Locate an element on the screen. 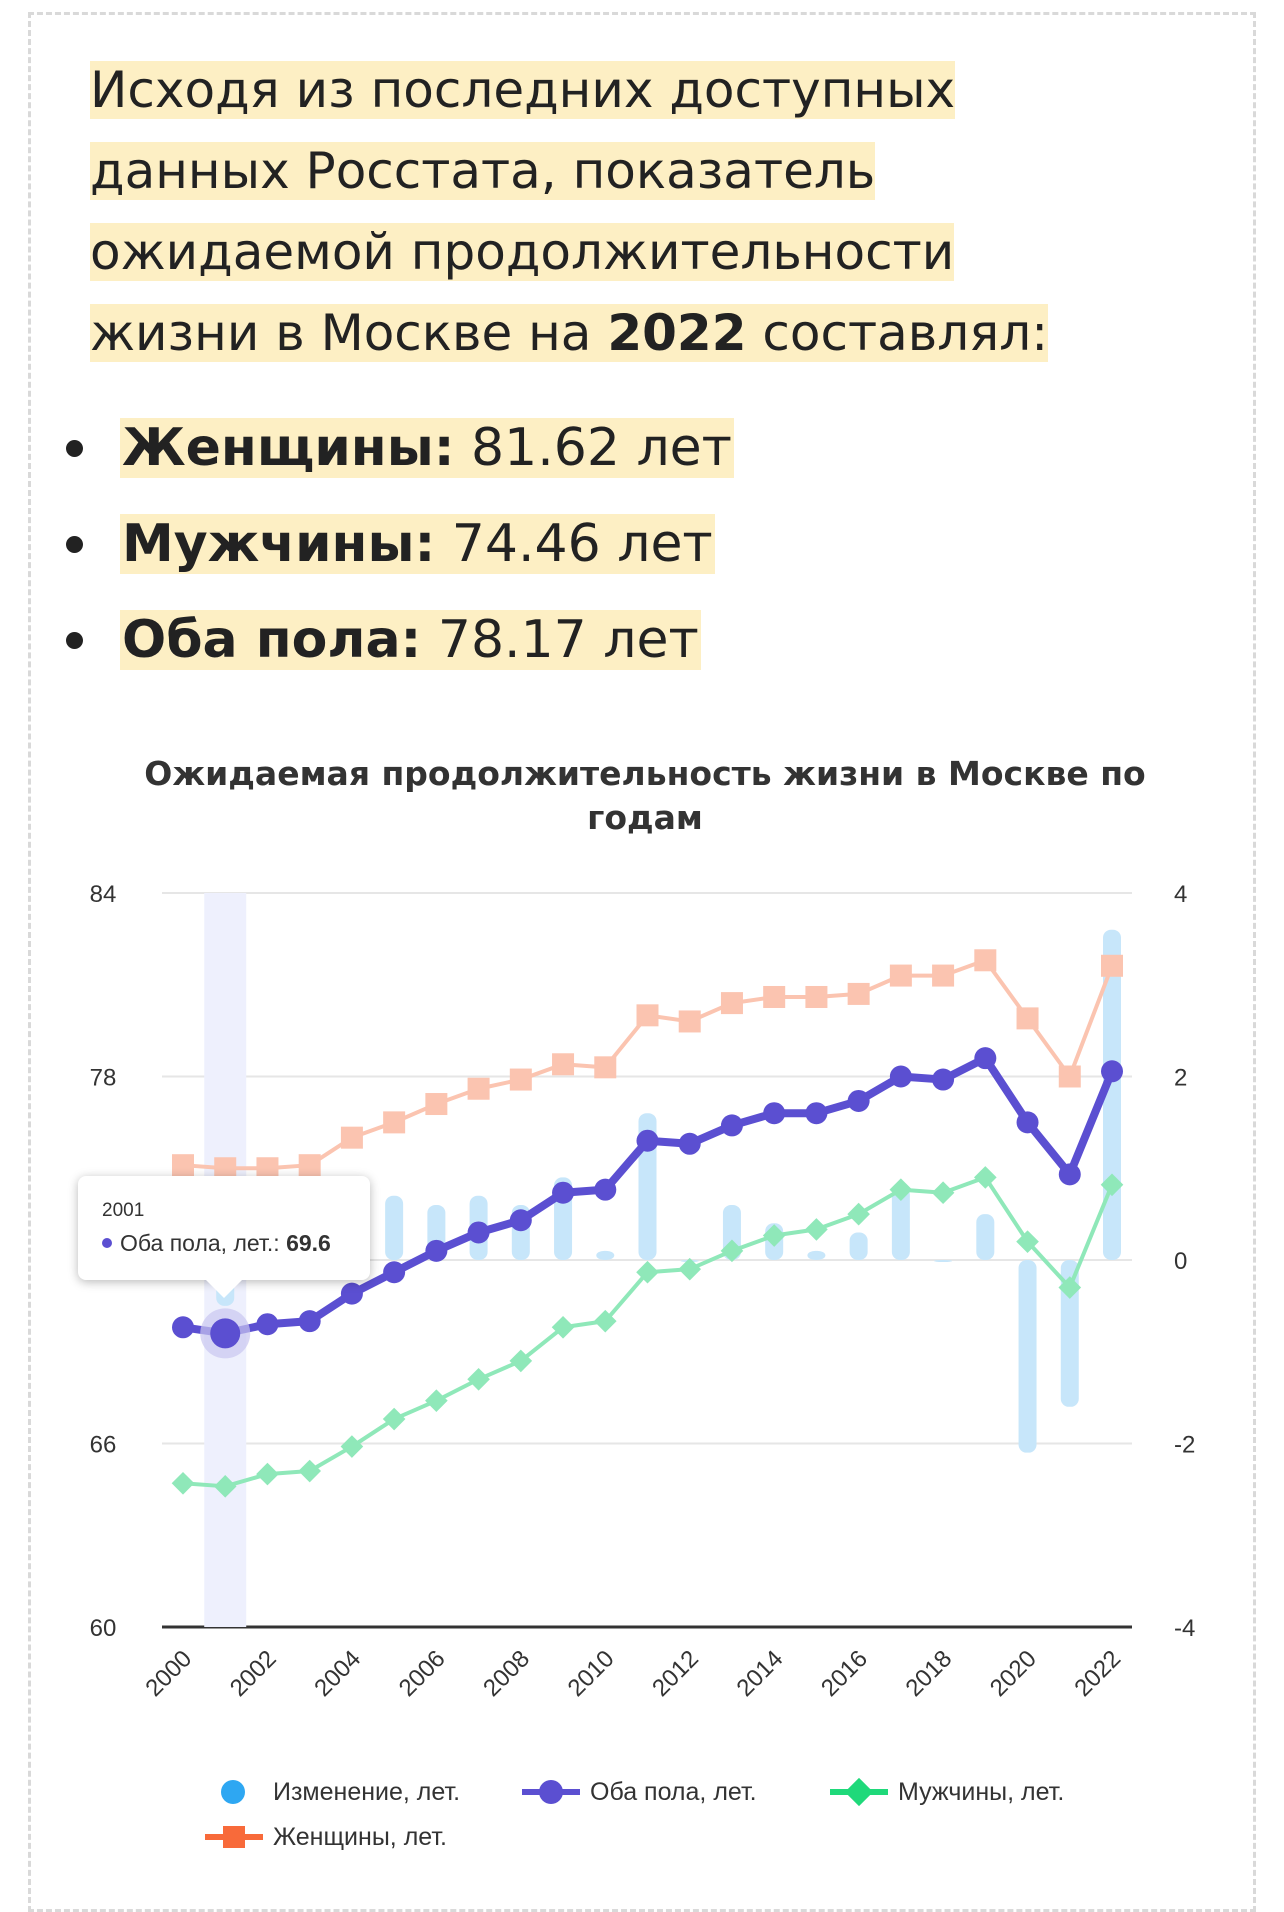  x-tick-label: 2010 is located at coordinates (591, 1673).